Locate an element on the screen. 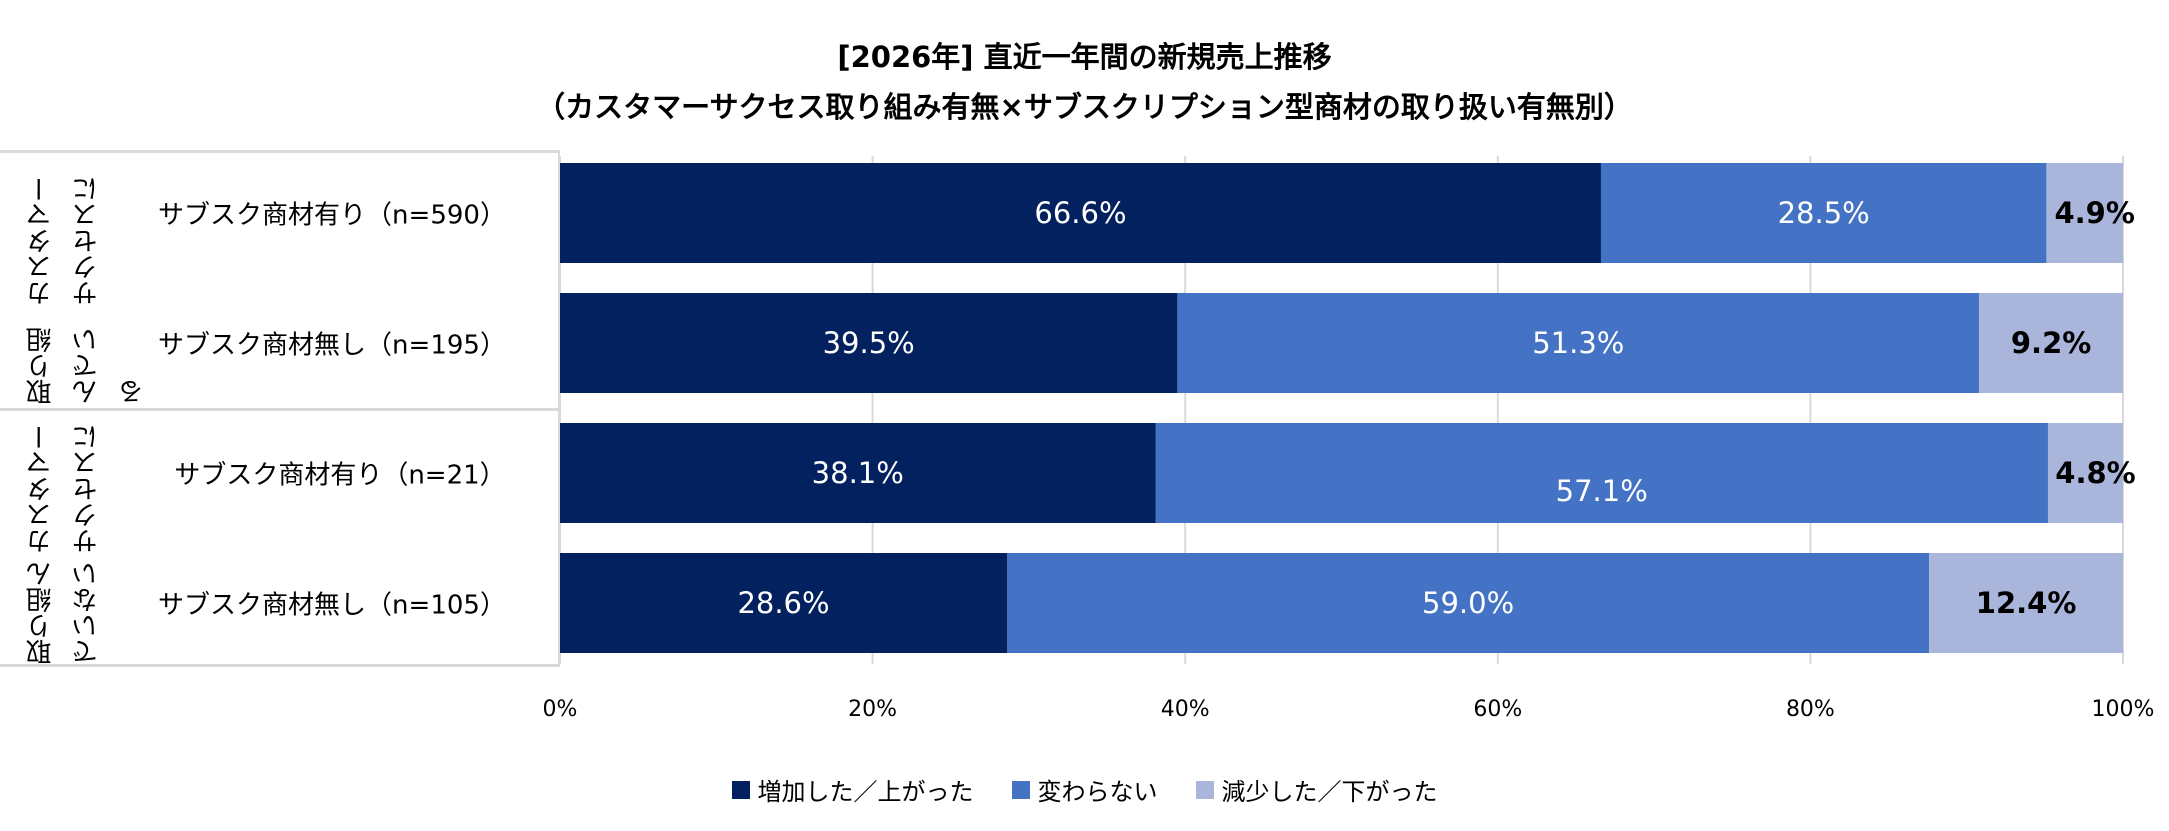  x-tick-label: 20% is located at coordinates (872, 709).